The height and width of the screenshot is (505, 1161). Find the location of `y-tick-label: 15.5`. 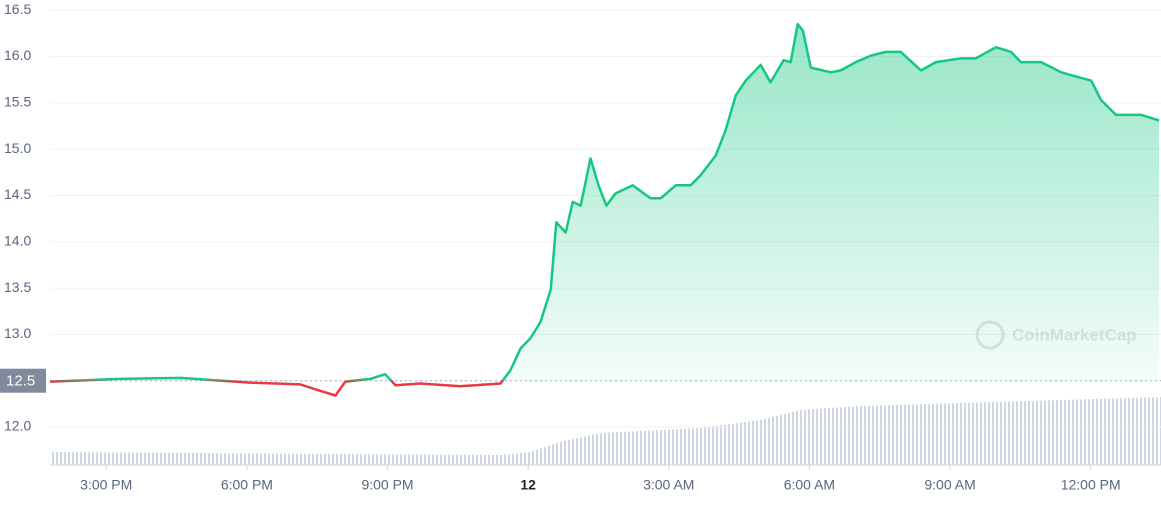

y-tick-label: 15.5 is located at coordinates (17, 102).